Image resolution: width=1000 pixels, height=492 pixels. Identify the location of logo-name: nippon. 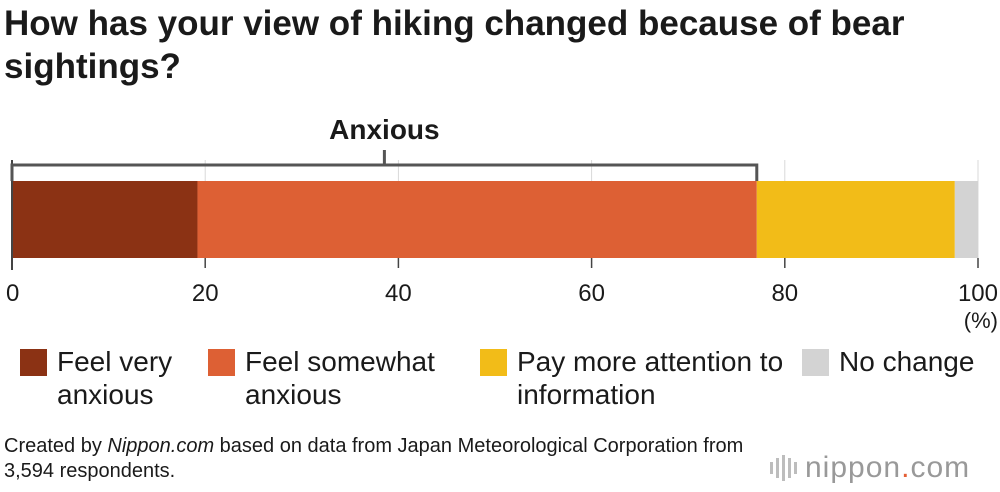
(853, 467).